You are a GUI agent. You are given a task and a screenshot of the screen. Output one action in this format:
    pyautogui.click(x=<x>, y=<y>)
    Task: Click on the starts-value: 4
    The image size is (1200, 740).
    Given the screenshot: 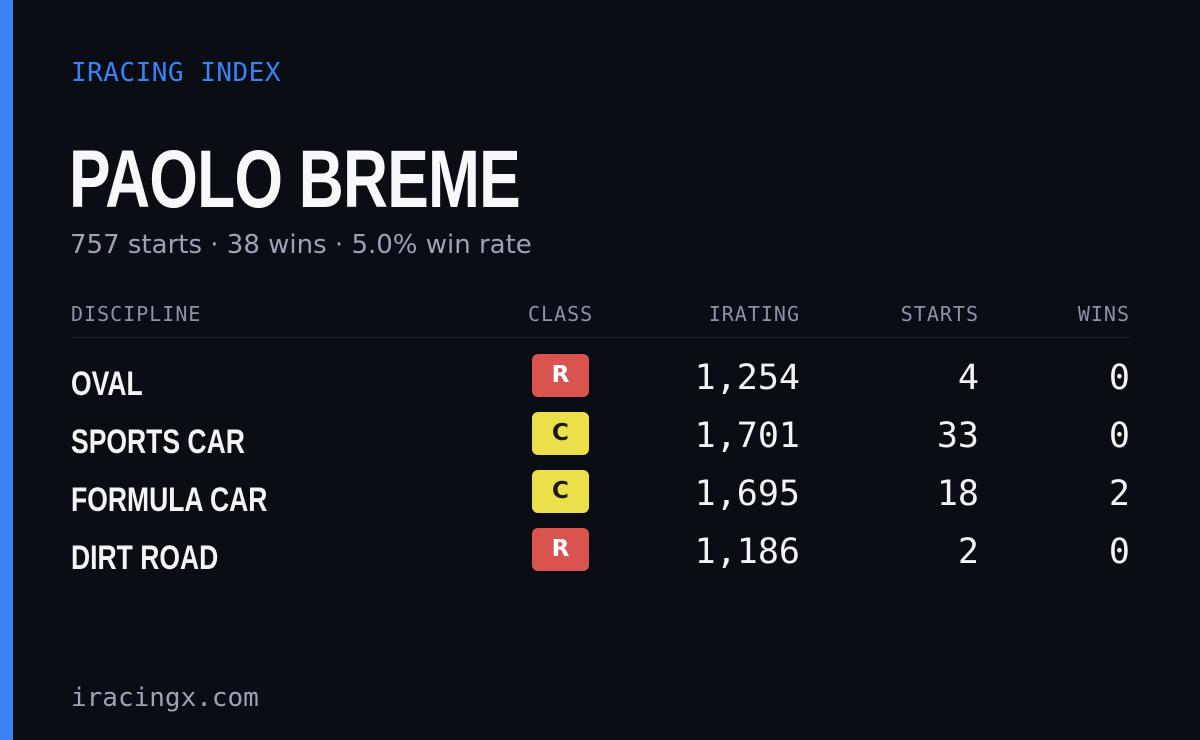 What is the action you would take?
    pyautogui.click(x=968, y=378)
    